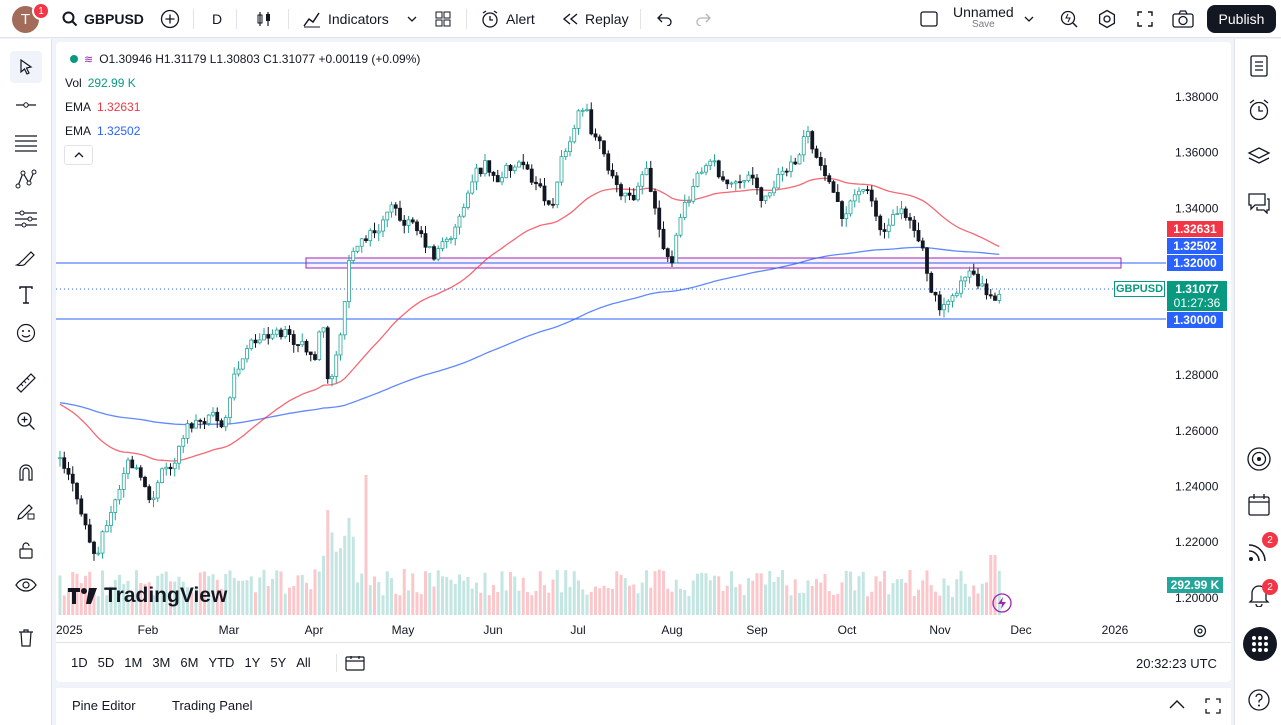 The width and height of the screenshot is (1281, 725). Describe the element at coordinates (26, 421) in the screenshot. I see `zoom-tool` at that location.